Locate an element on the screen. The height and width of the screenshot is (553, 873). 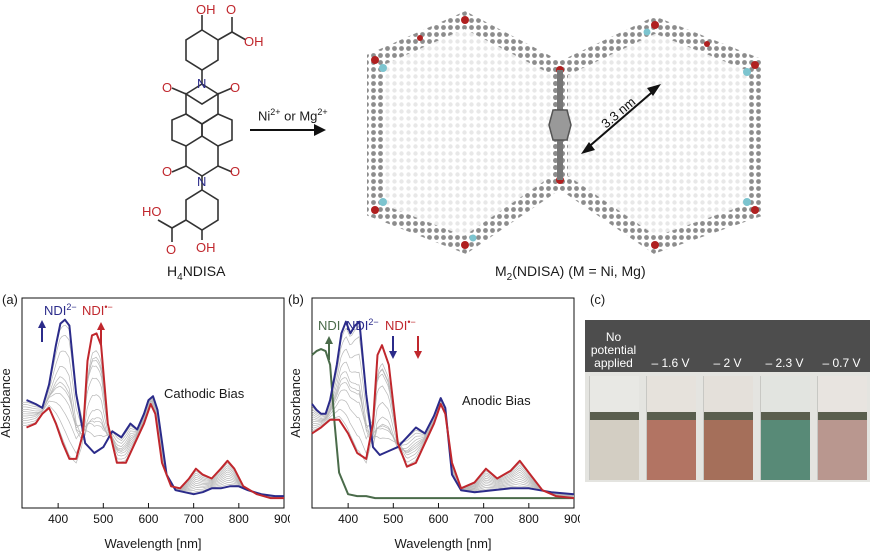
series-group-a is located at coordinates (155, 409).